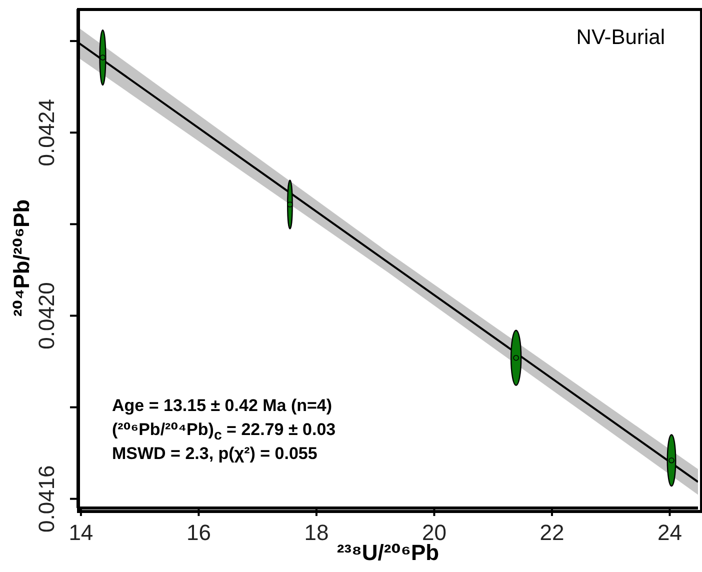 Image resolution: width=702 pixels, height=572 pixels. I want to click on y-tick-label: 0.0420, so click(46, 316).